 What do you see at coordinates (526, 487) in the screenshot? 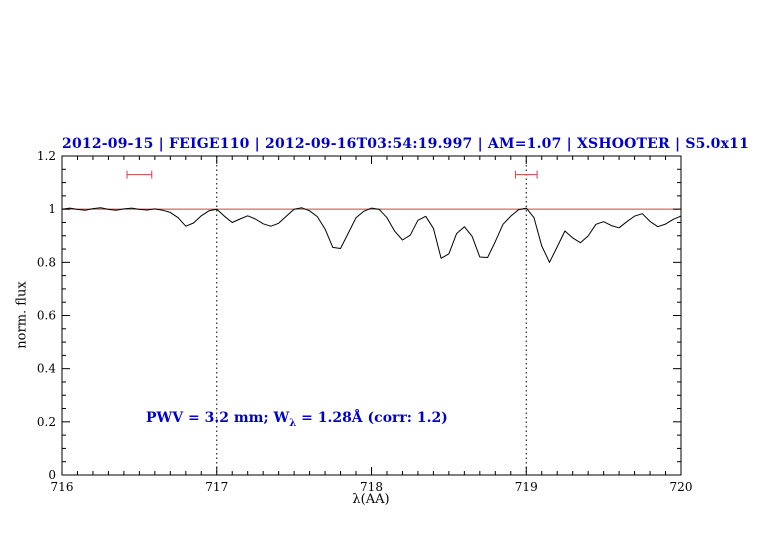
I see `x-tick-label: 719` at bounding box center [526, 487].